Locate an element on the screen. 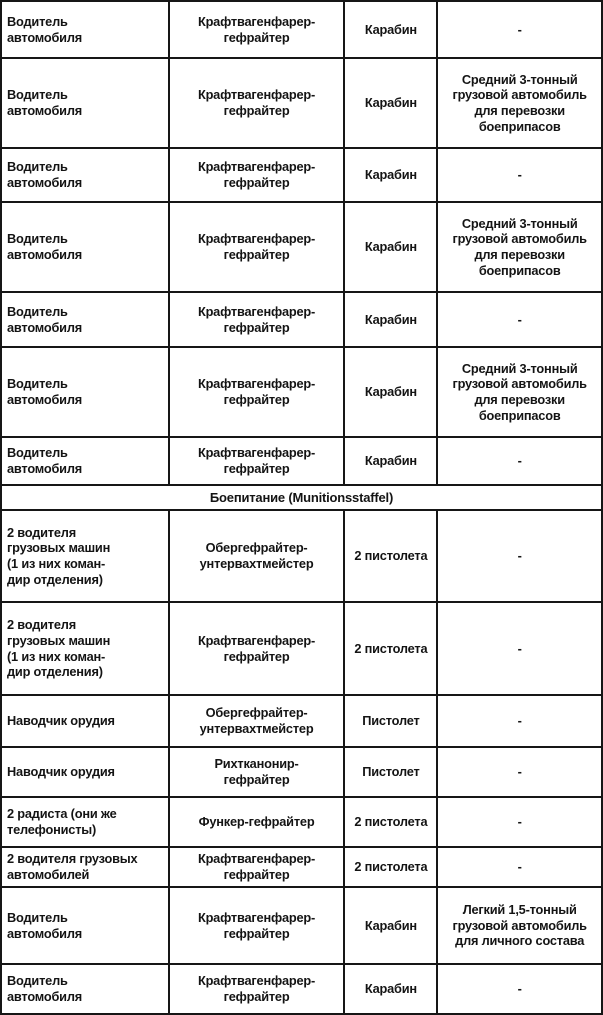 This screenshot has height=1015, width=603. section-header-row: Боепитание (Munitionsstaffel) is located at coordinates (301, 497).